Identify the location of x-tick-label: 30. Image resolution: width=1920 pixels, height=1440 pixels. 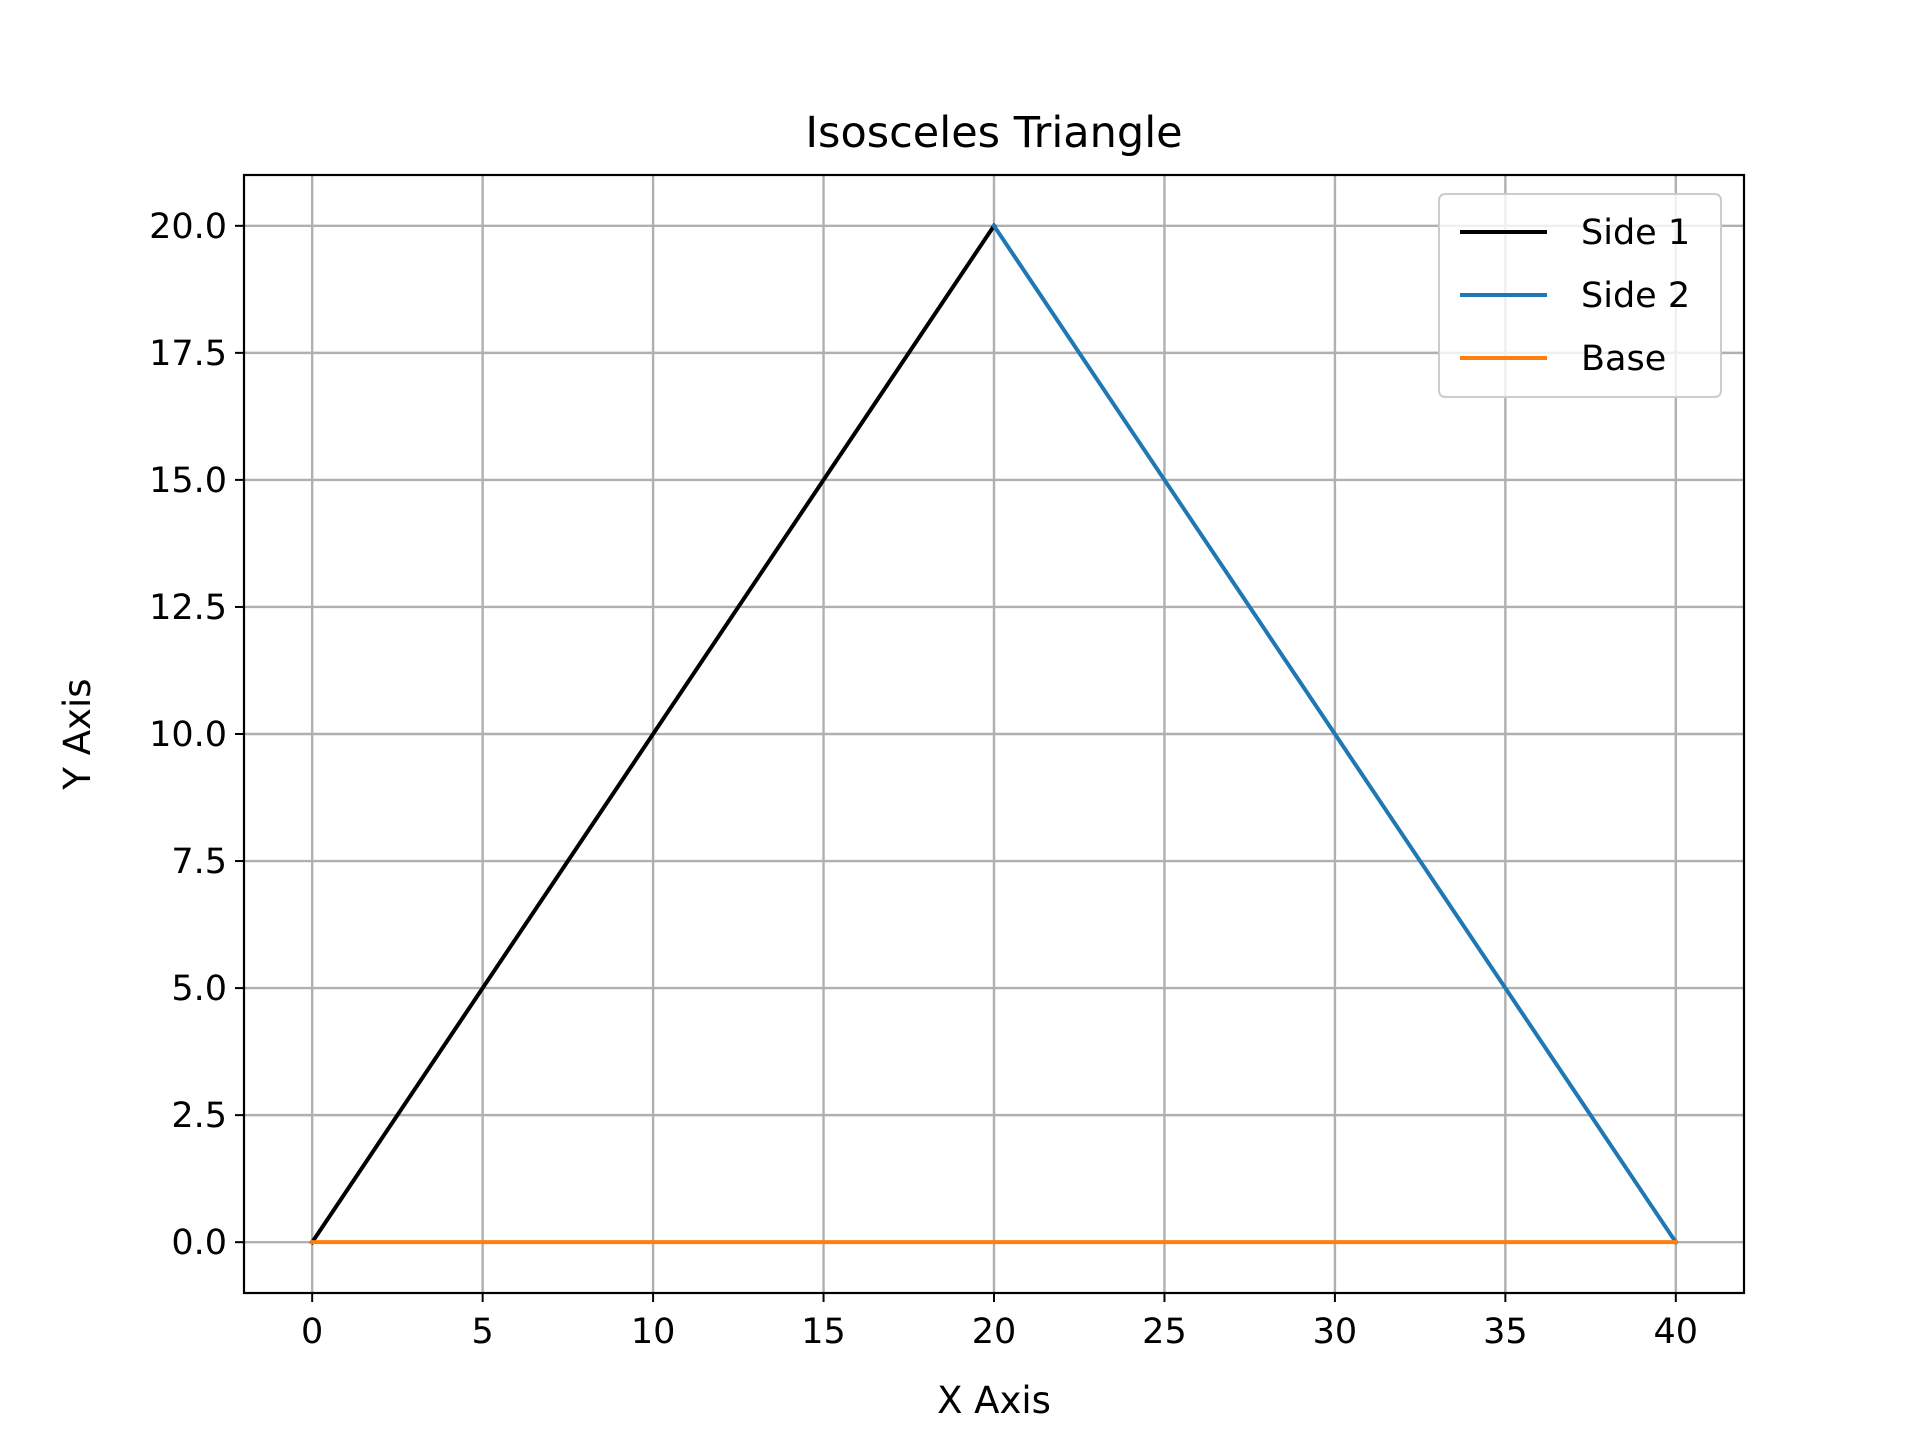
(1335, 1332).